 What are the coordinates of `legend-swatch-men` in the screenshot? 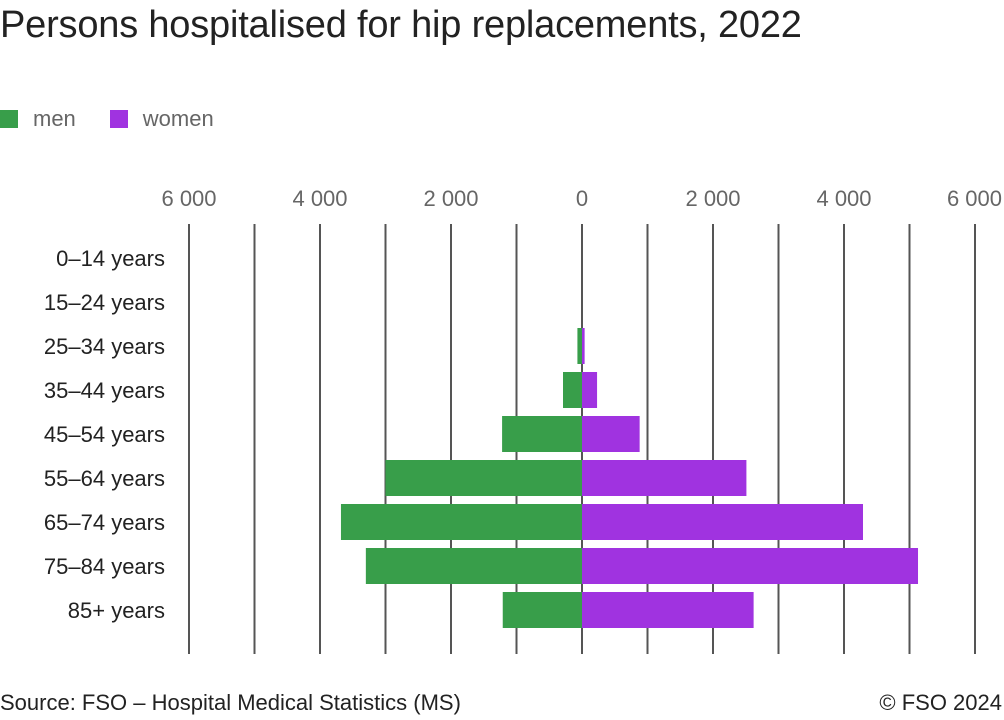 It's located at (9, 119).